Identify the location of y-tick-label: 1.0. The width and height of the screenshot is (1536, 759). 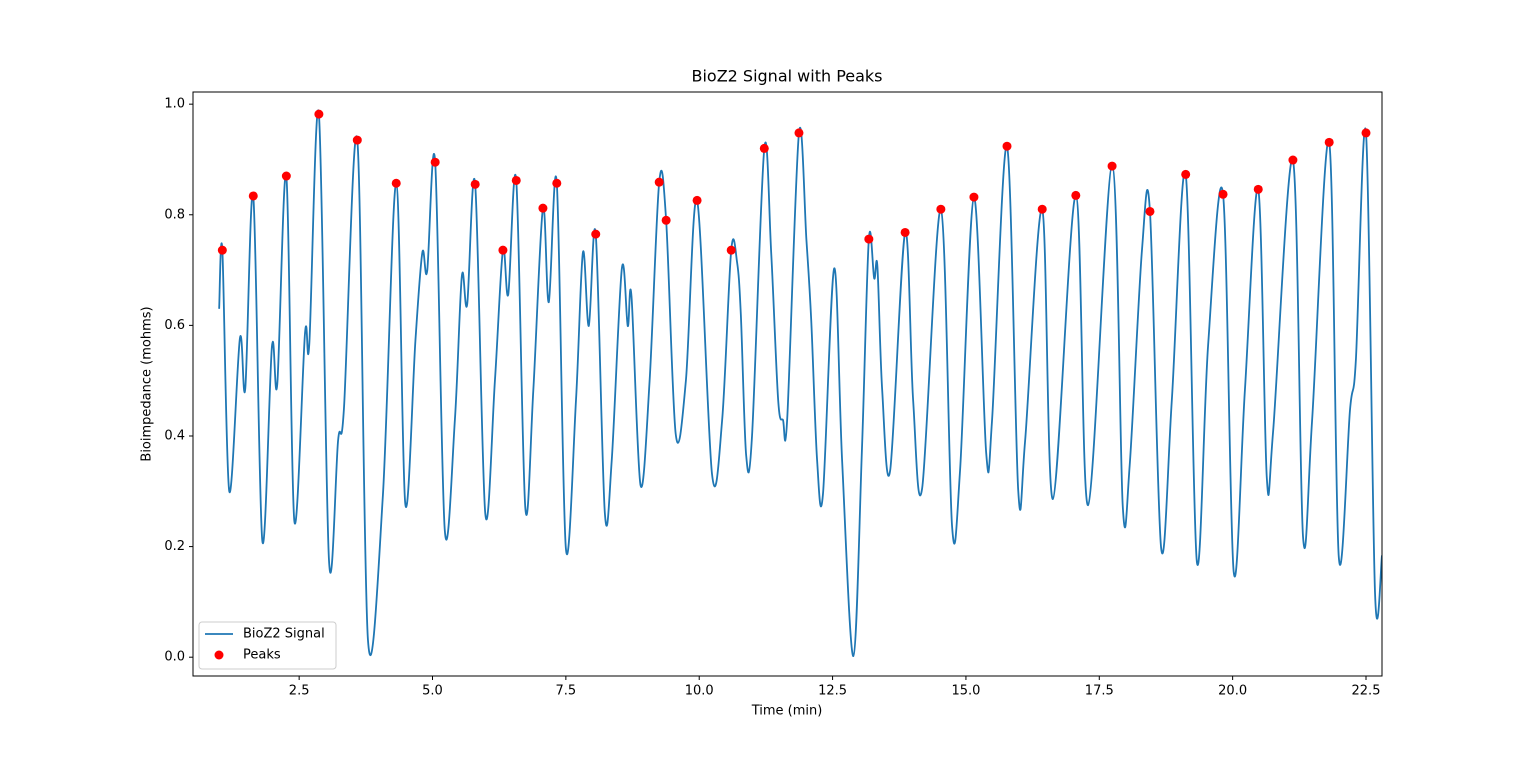
(174, 104).